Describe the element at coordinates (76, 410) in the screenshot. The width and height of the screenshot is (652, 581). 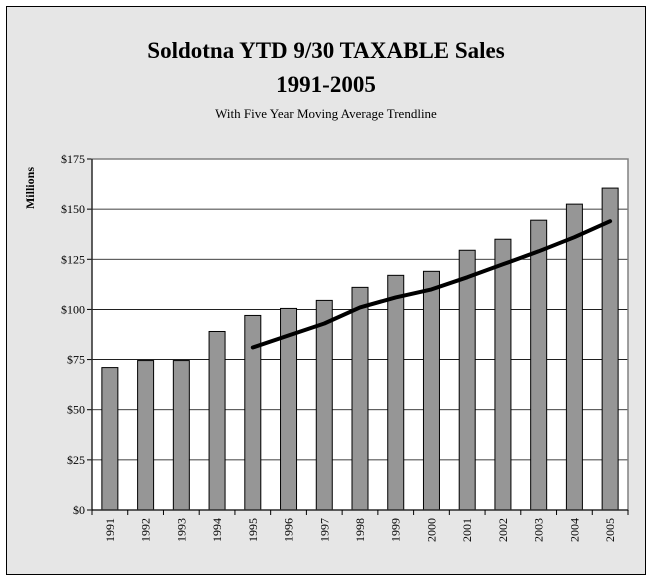
I see `y-tick-label: $50` at that location.